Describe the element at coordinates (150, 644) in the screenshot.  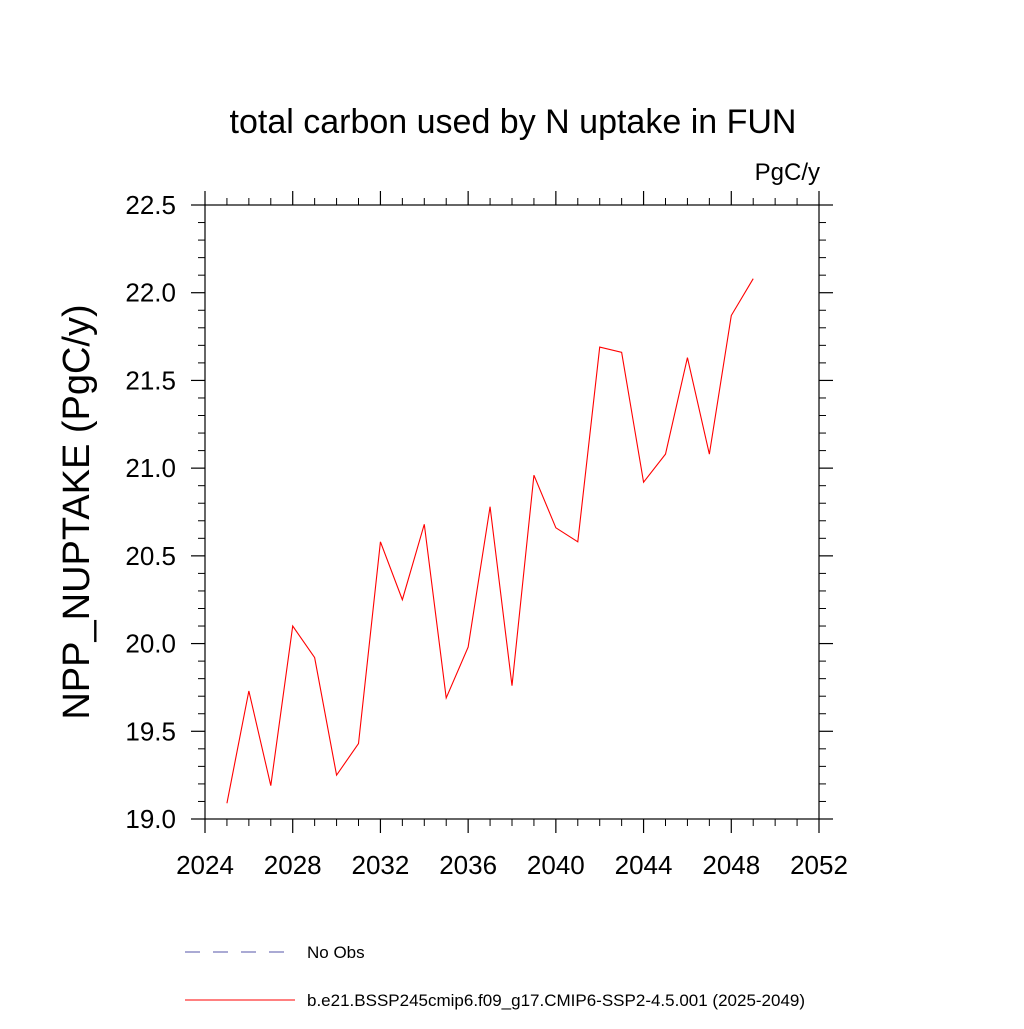
I see `y-tick-label: 20.0` at that location.